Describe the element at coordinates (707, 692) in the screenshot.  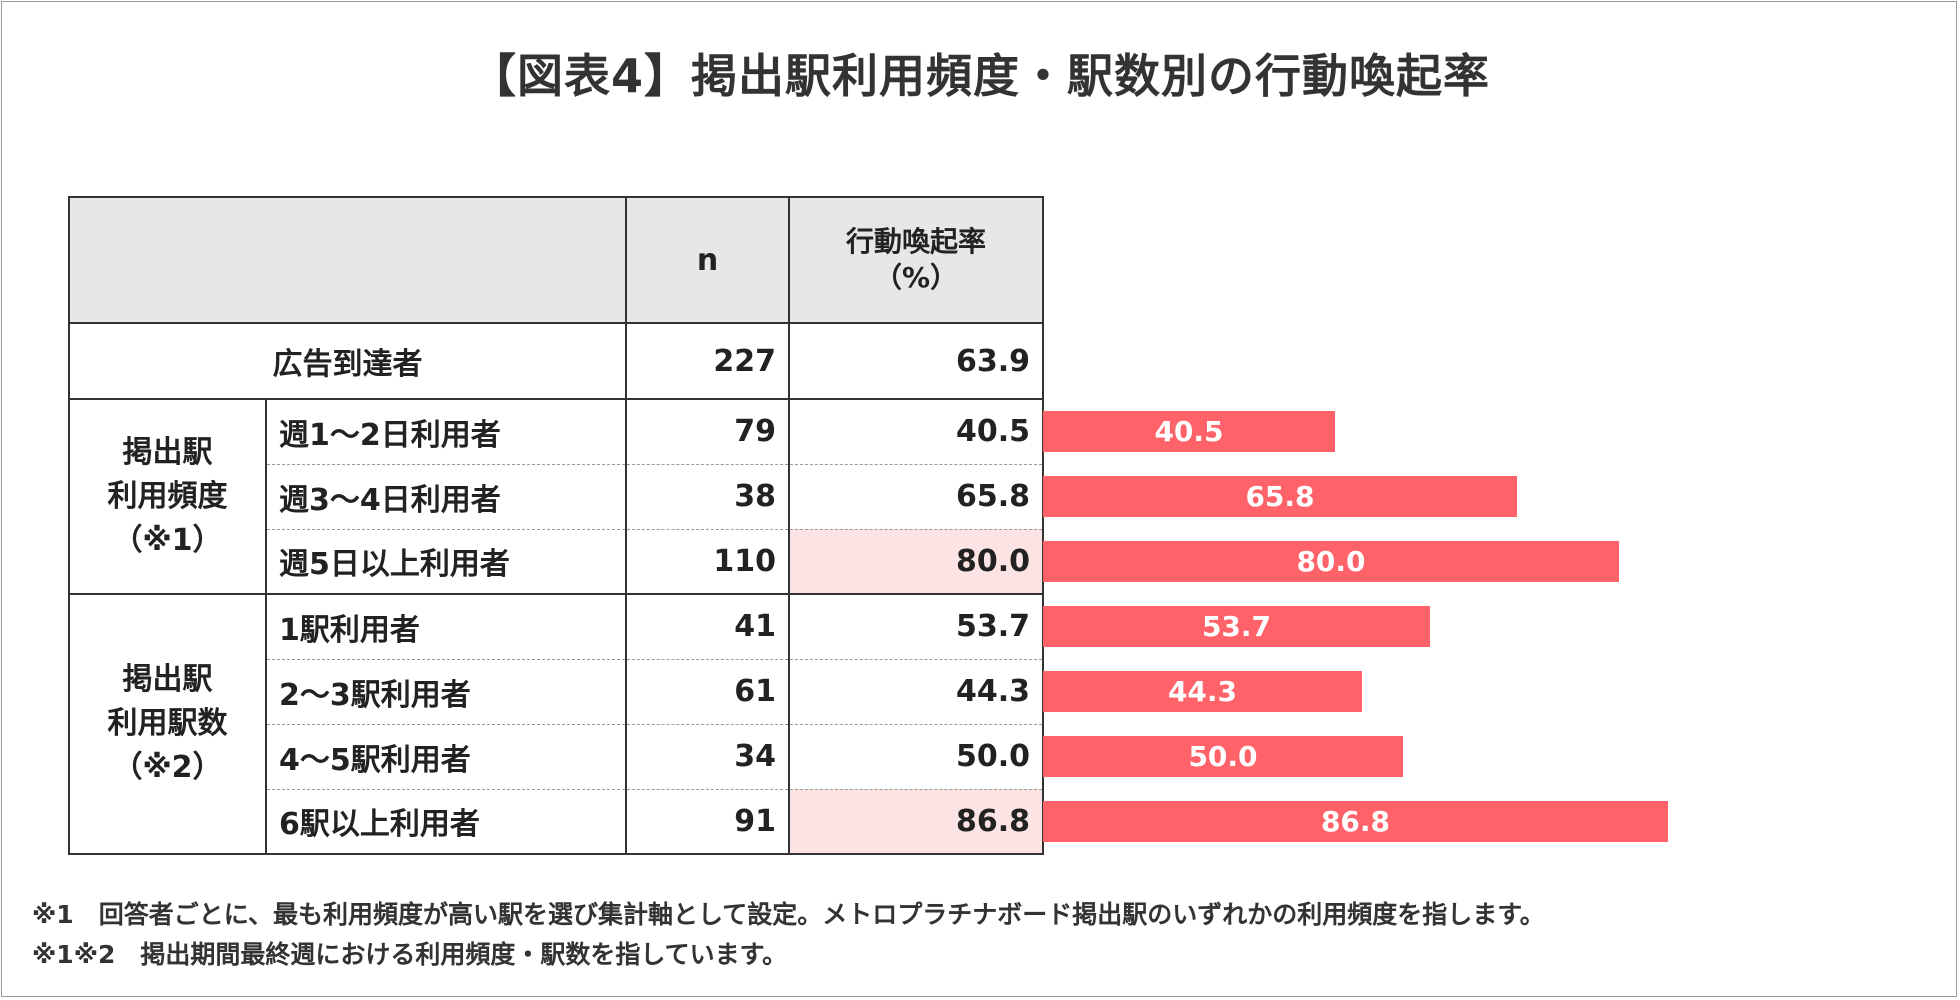
I see `row-n: 61` at that location.